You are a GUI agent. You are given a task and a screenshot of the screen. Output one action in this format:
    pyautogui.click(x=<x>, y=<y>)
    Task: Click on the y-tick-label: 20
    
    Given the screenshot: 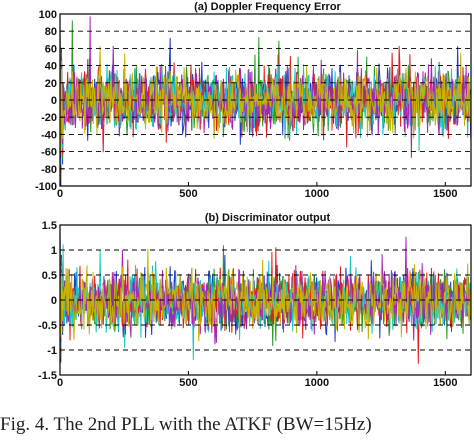 What is the action you would take?
    pyautogui.click(x=51, y=84)
    